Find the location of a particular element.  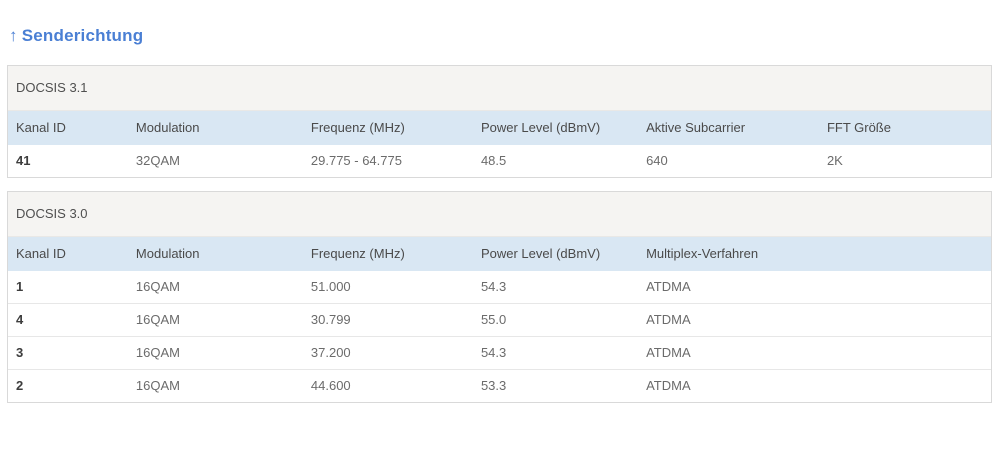

cell-value: 55.0 is located at coordinates (555, 320).